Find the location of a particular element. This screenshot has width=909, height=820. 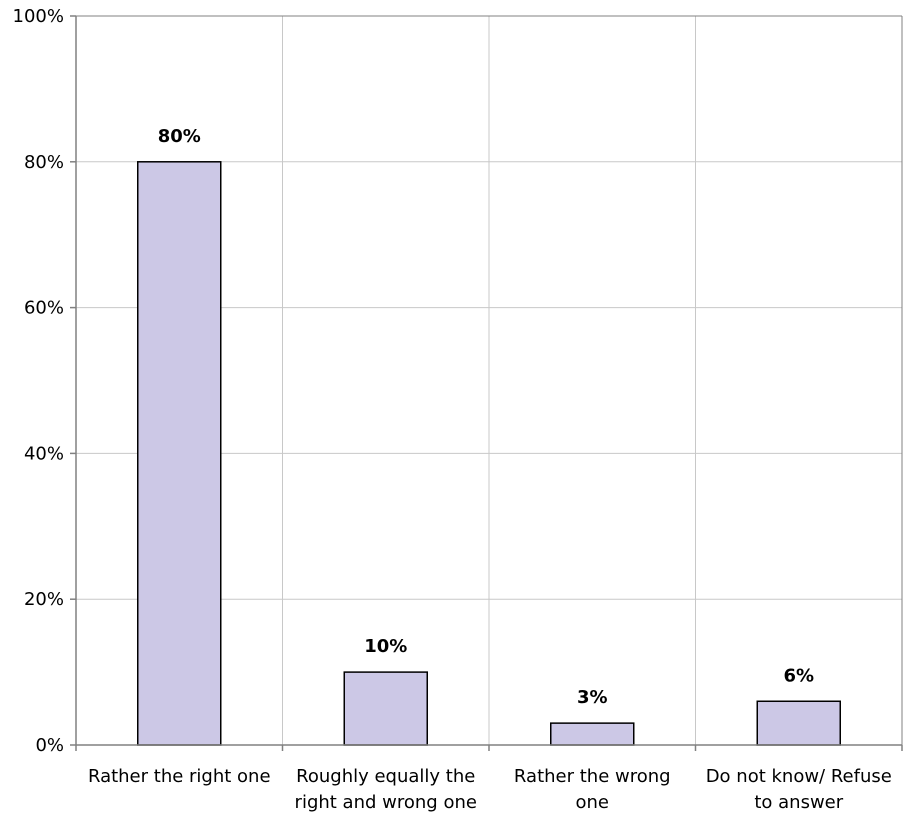

y-tick-label: 20% is located at coordinates (44, 599).